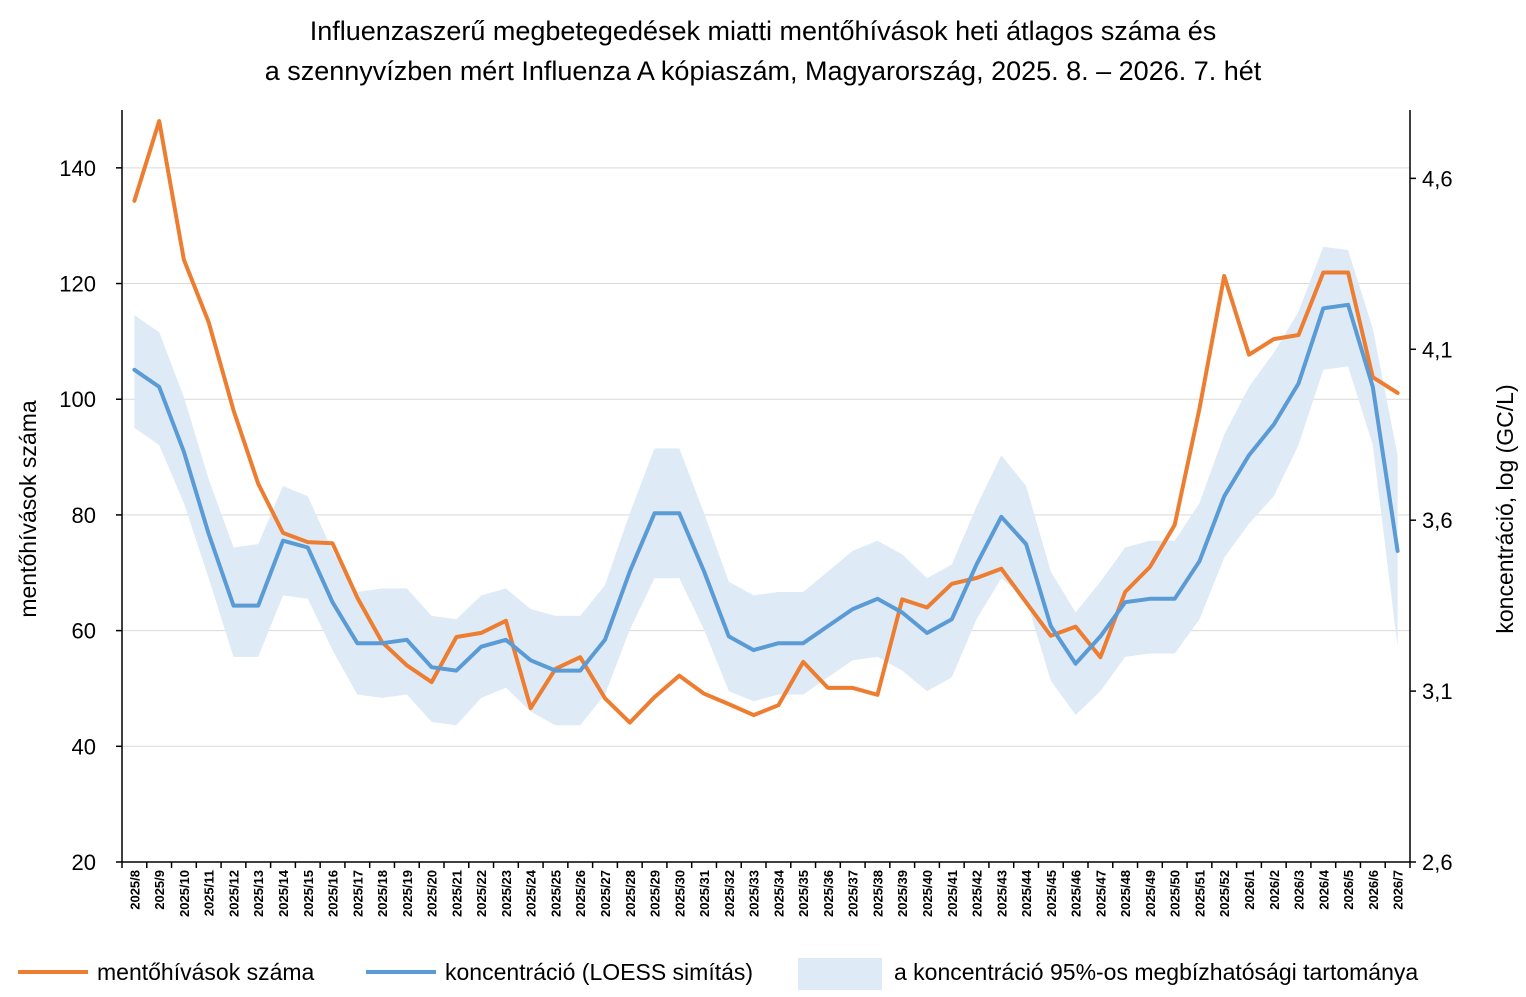 This screenshot has height=997, width=1526. I want to click on x-tick-label: 2025/38, so click(878, 893).